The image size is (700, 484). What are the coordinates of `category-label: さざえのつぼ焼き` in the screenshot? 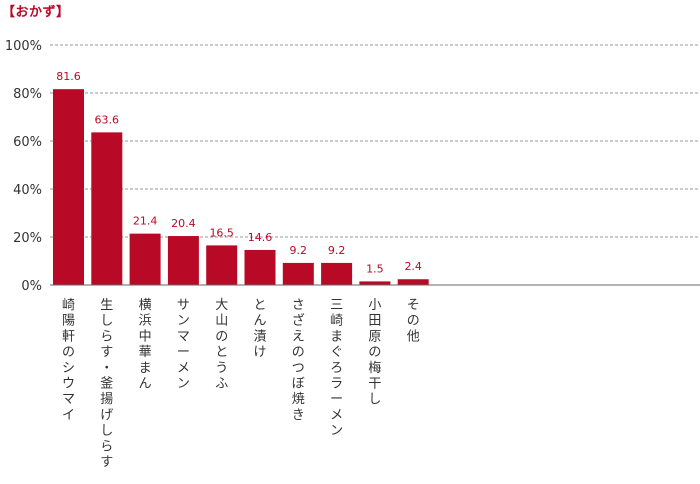 It's located at (298, 360).